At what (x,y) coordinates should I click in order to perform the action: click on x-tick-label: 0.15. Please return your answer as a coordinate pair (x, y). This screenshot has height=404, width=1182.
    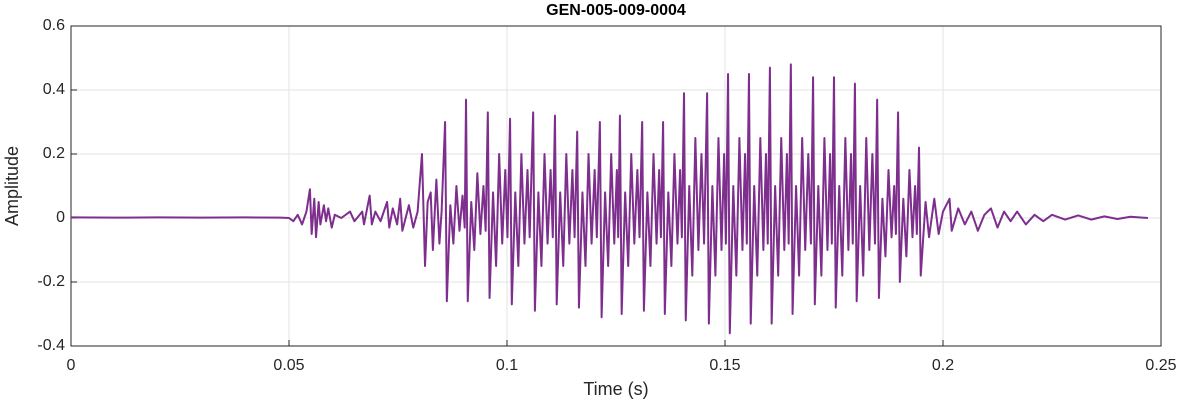
    Looking at the image, I should click on (724, 365).